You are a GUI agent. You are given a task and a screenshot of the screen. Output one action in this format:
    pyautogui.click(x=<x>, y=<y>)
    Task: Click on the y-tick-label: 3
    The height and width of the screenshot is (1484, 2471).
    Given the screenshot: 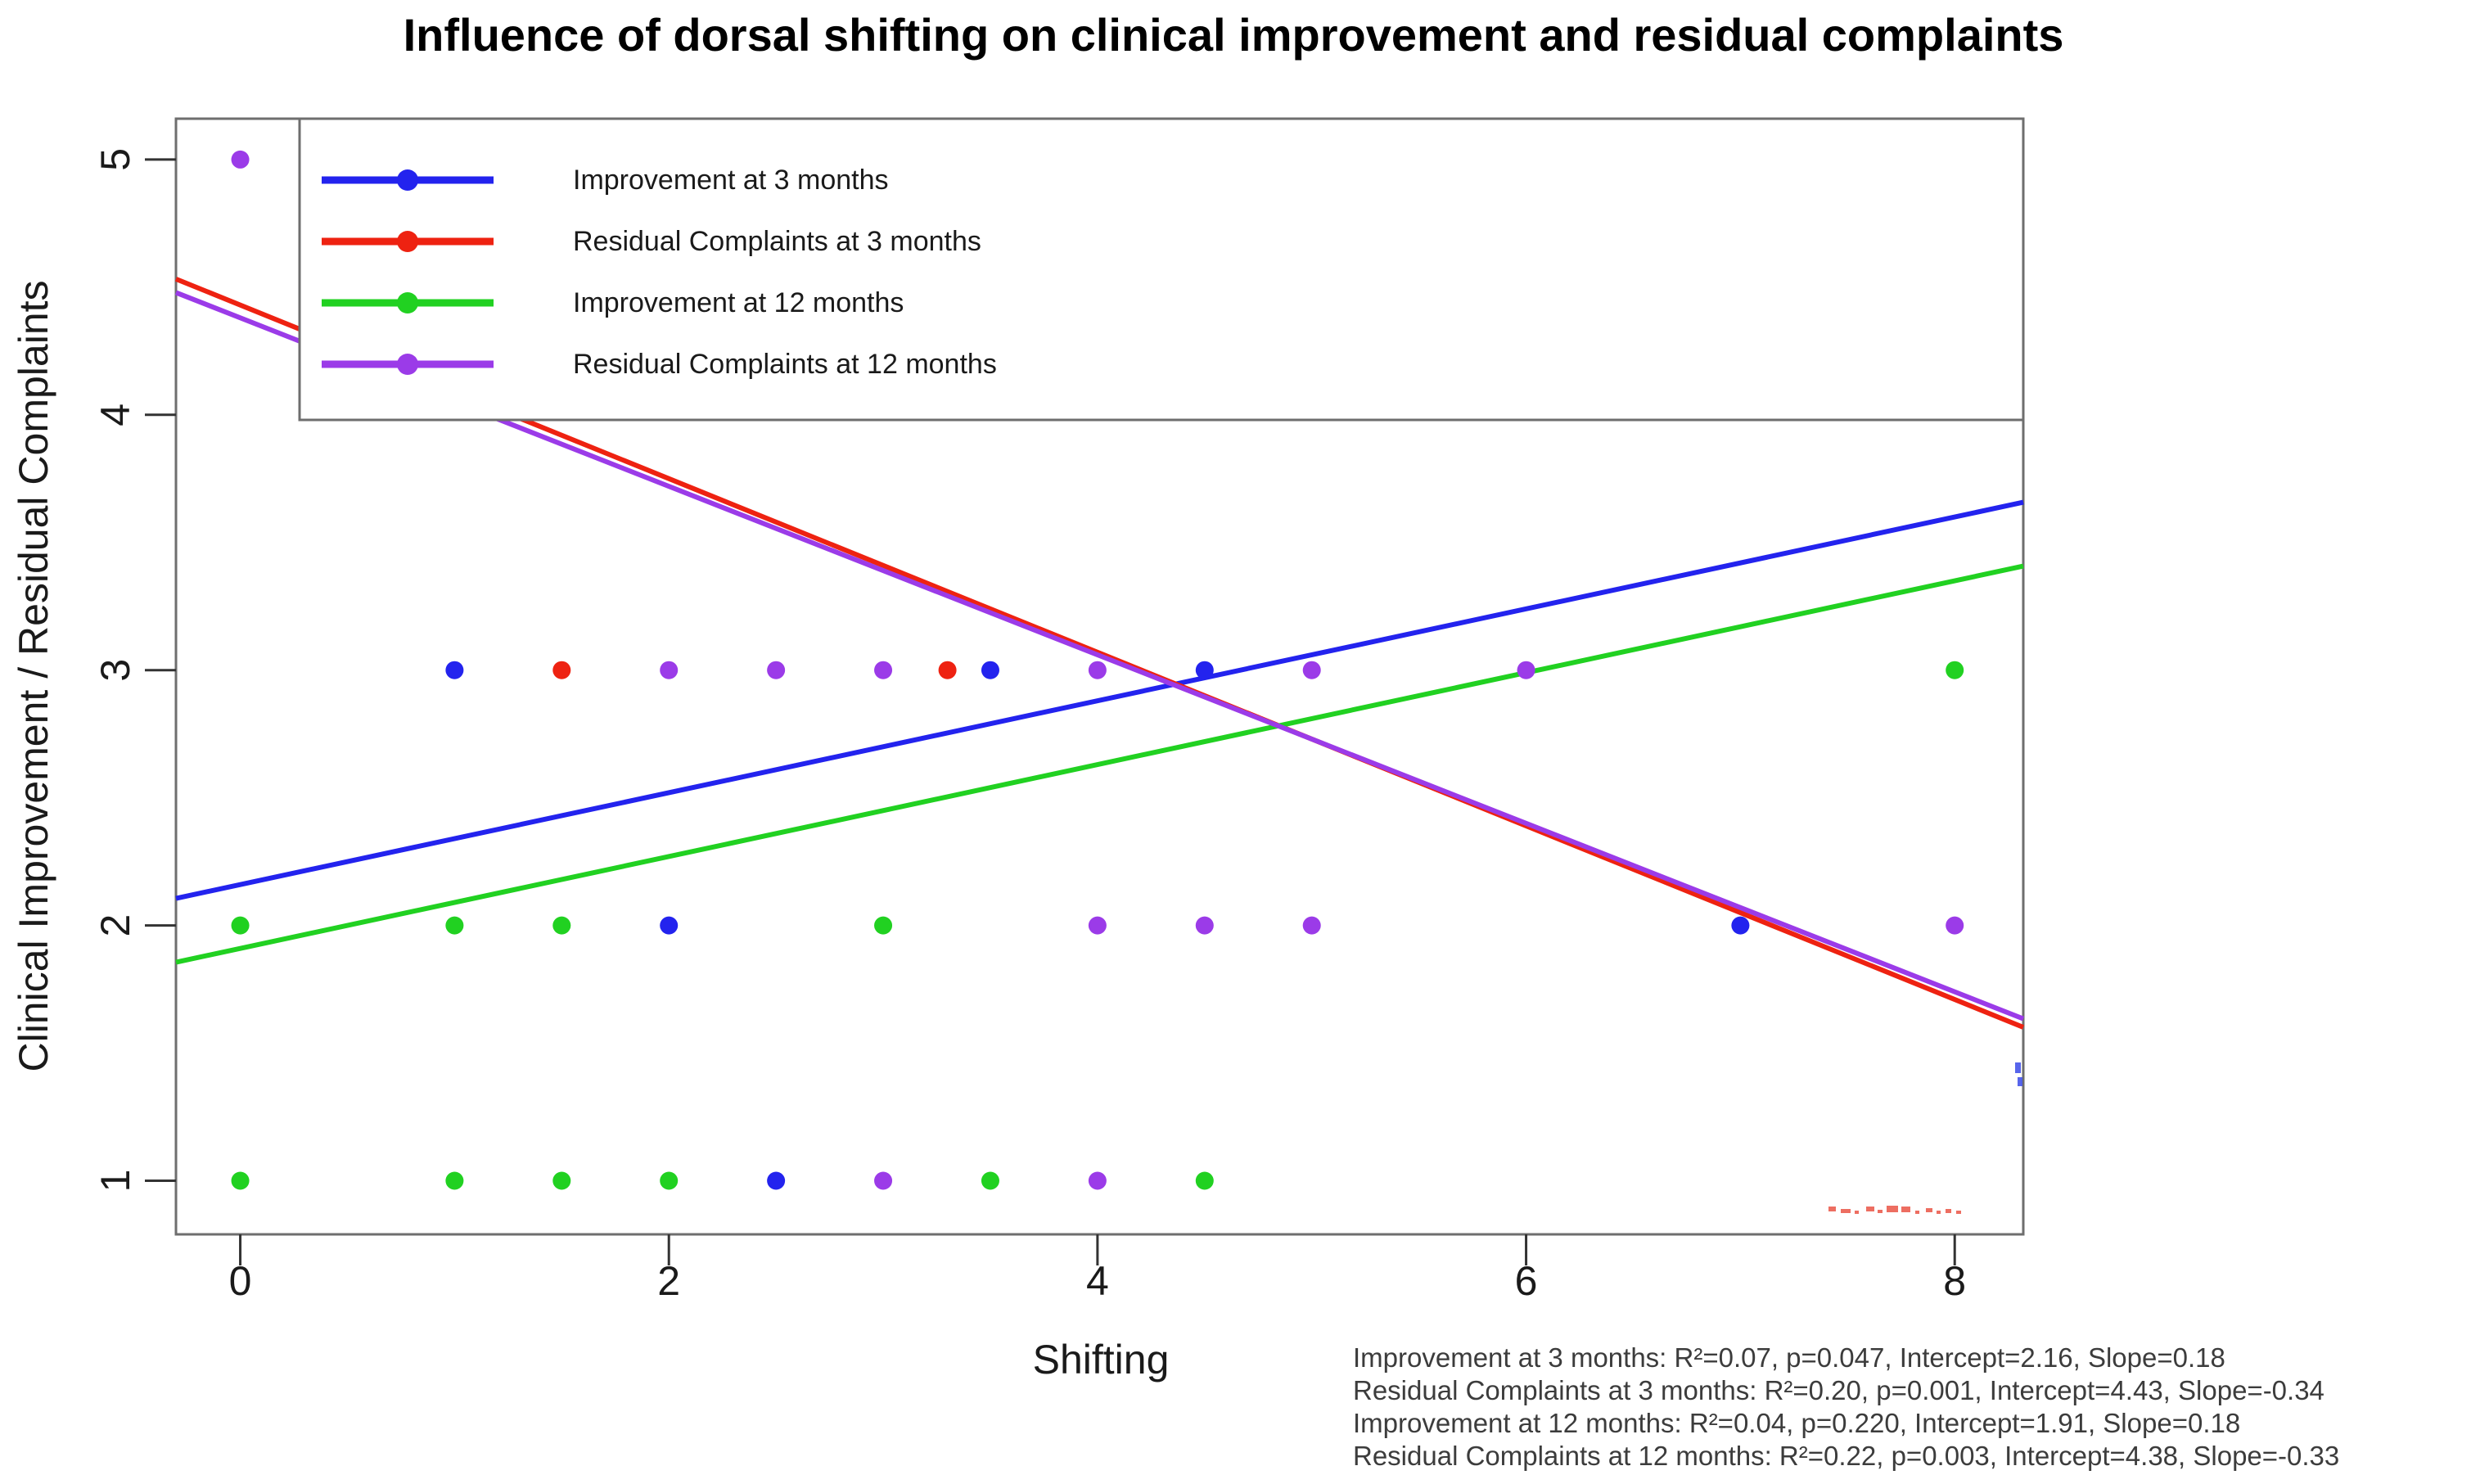 What is the action you would take?
    pyautogui.click(x=115, y=670)
    